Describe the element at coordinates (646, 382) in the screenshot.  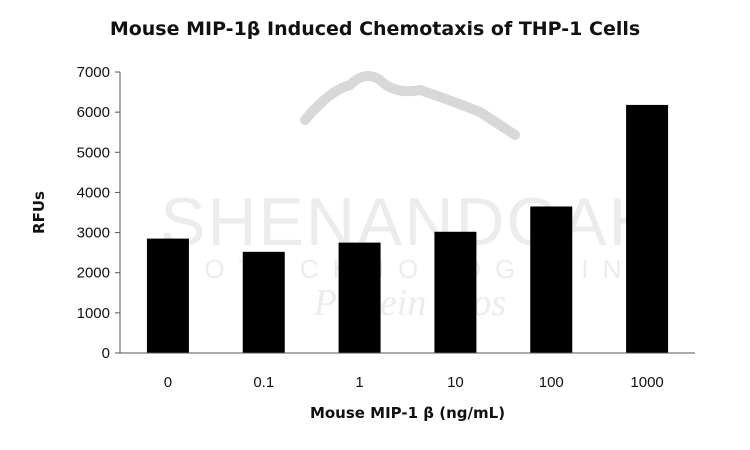
I see `x-tick-label: 1000` at that location.